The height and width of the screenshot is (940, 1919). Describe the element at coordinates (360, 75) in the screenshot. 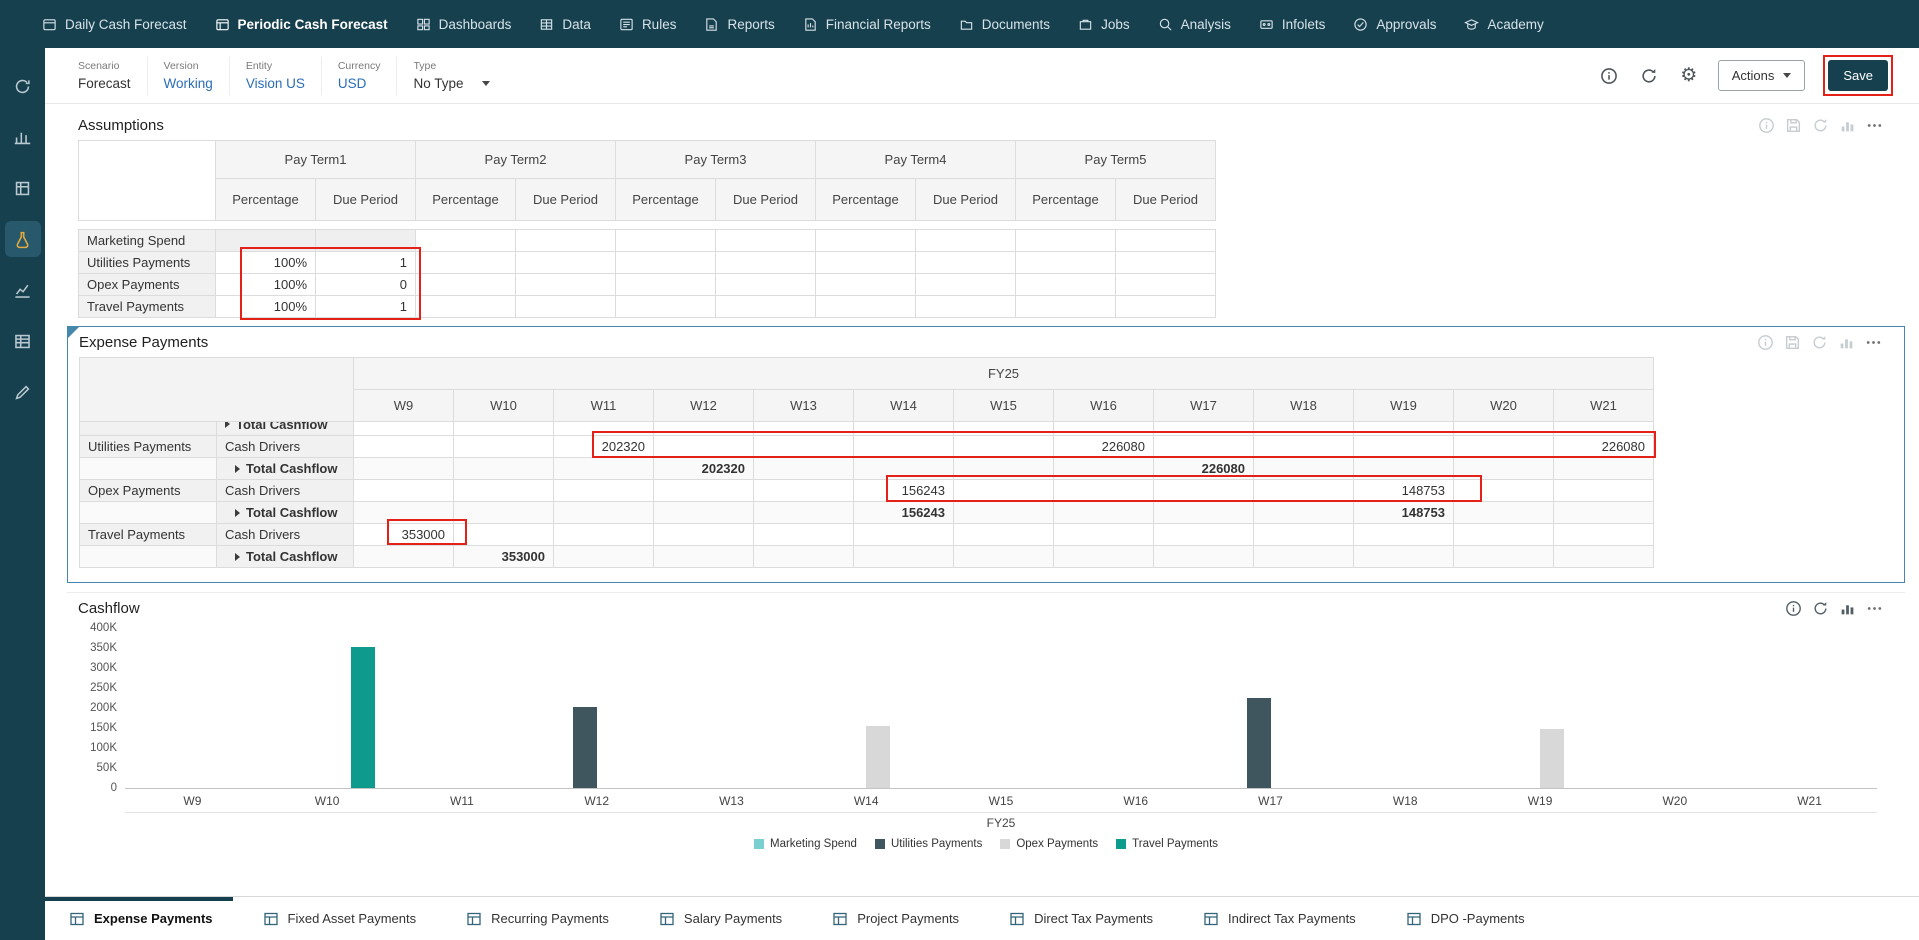

I see `pov-currency: Currency USD` at that location.